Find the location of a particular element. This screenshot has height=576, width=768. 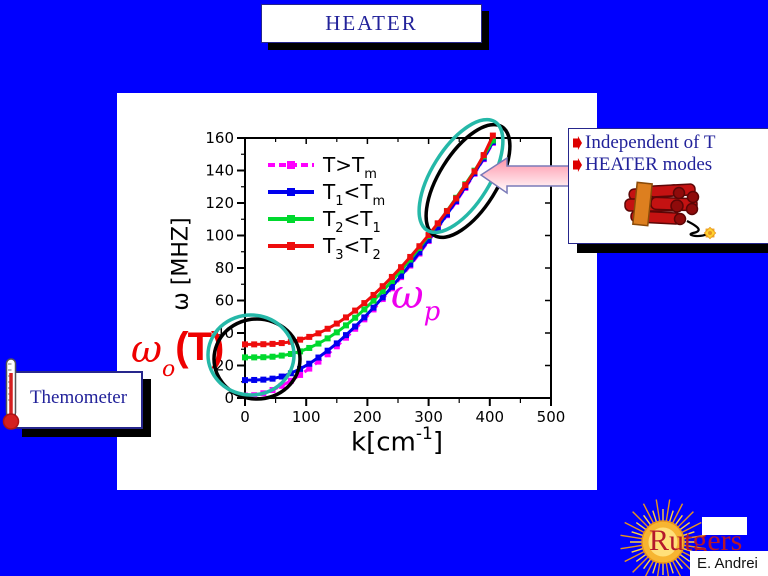

omega-p-label: ωp is located at coordinates (416, 299).